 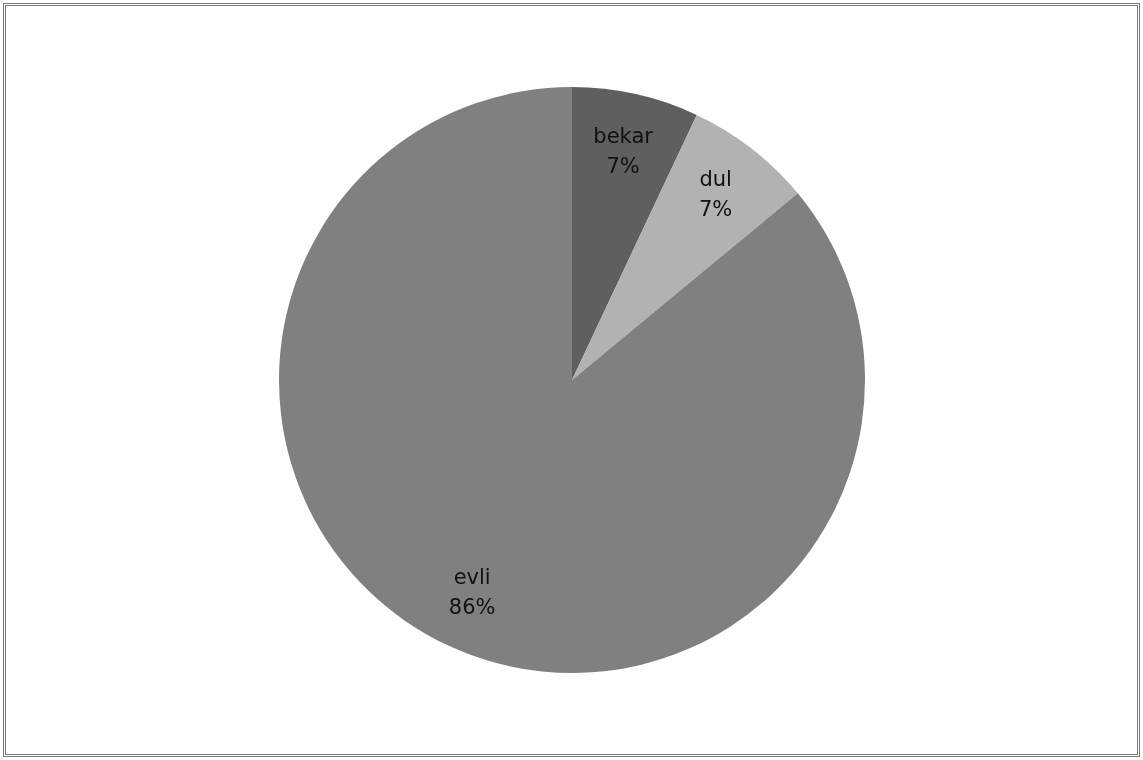 What do you see at coordinates (472, 606) in the screenshot?
I see `data-label: 86%` at bounding box center [472, 606].